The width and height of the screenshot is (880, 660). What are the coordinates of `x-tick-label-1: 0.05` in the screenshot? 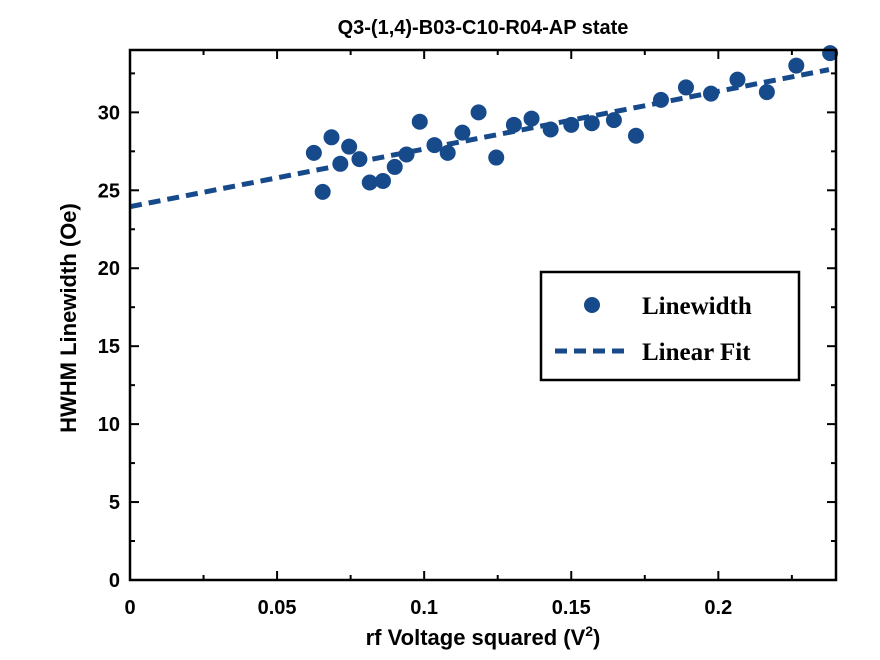 It's located at (277, 608).